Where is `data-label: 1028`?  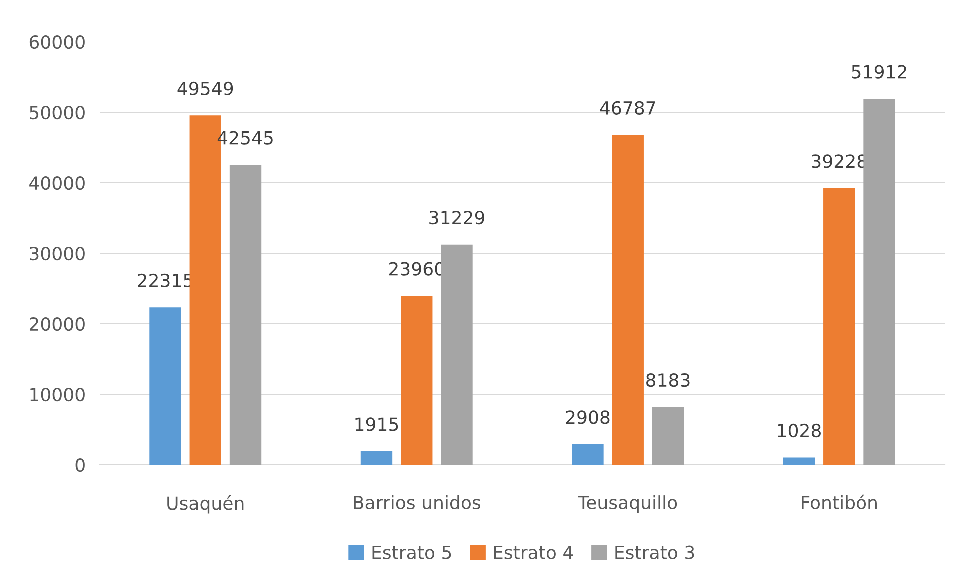 data-label: 1028 is located at coordinates (799, 431).